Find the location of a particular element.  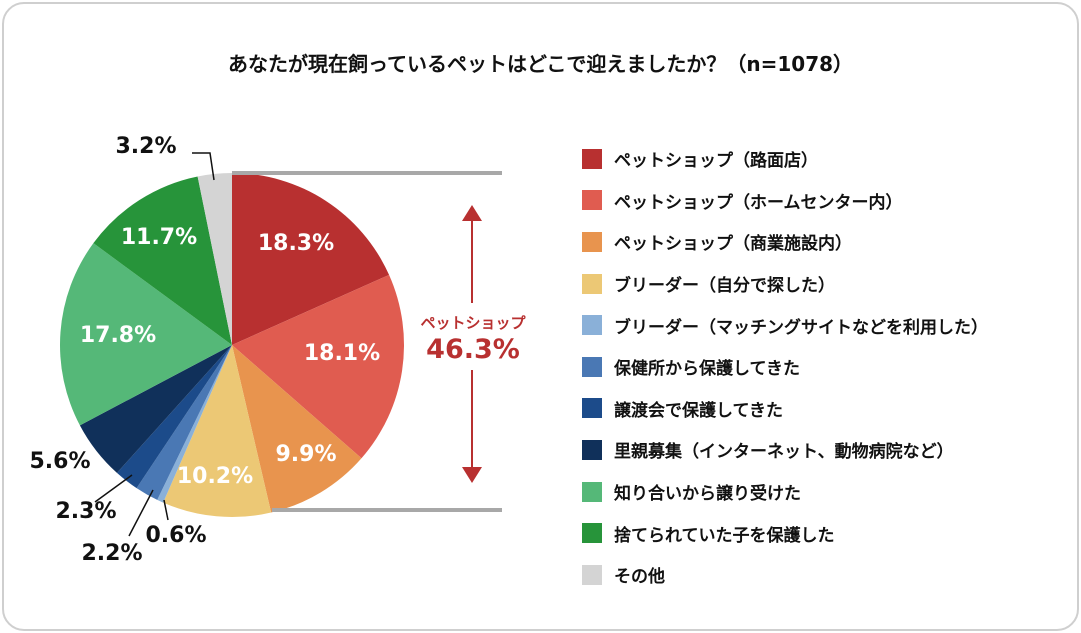

legend-item: 譲渡会で保護してきた is located at coordinates (785, 409).